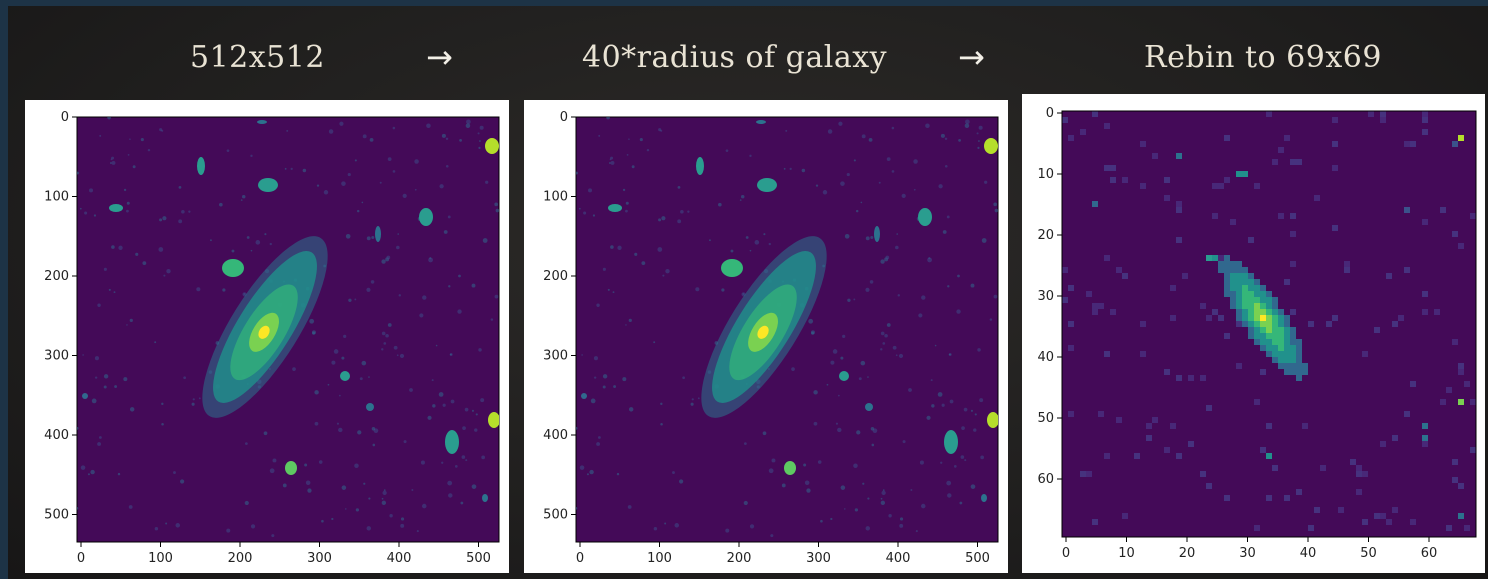 The image size is (1488, 579). What do you see at coordinates (1045, 235) in the screenshot?
I see `y-tick-label: 20` at bounding box center [1045, 235].